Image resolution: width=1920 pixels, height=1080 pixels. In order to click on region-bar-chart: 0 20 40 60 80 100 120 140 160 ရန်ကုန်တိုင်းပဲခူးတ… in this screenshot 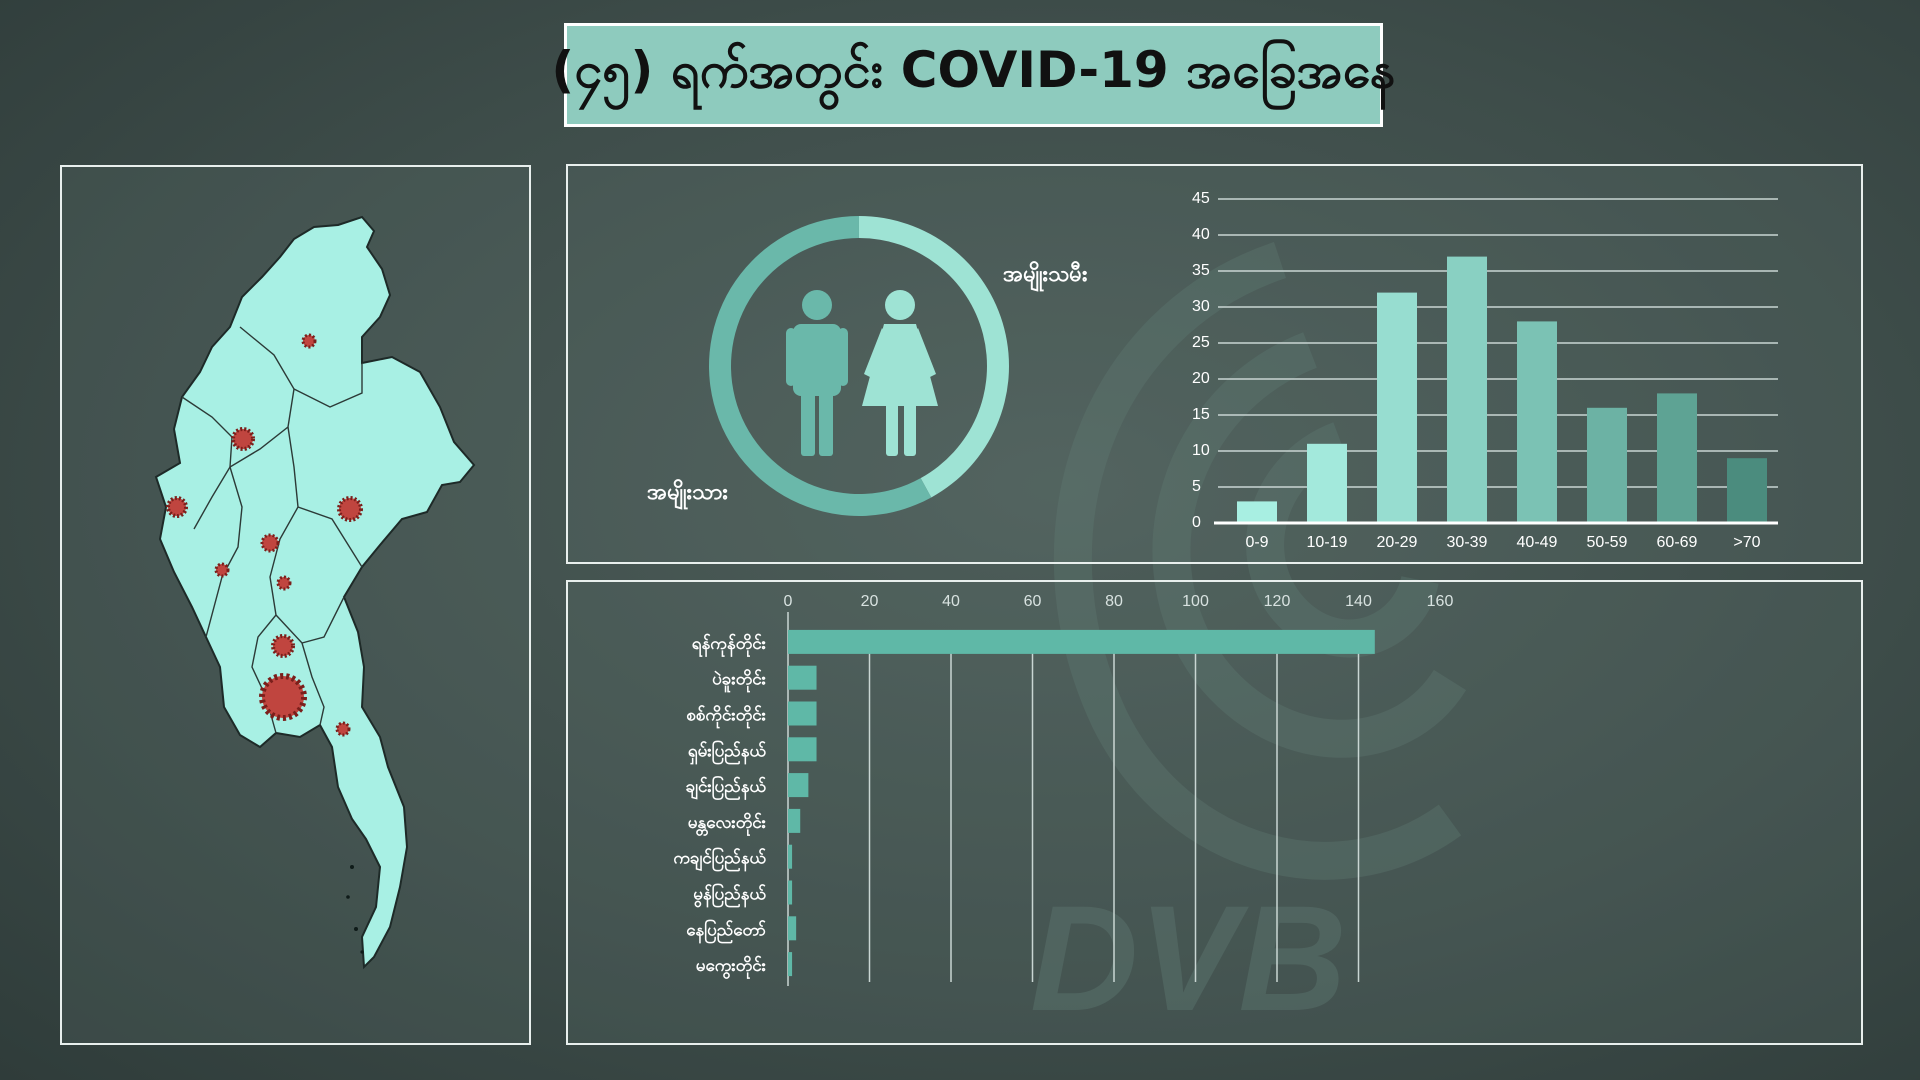, I will do `click(1063, 789)`.